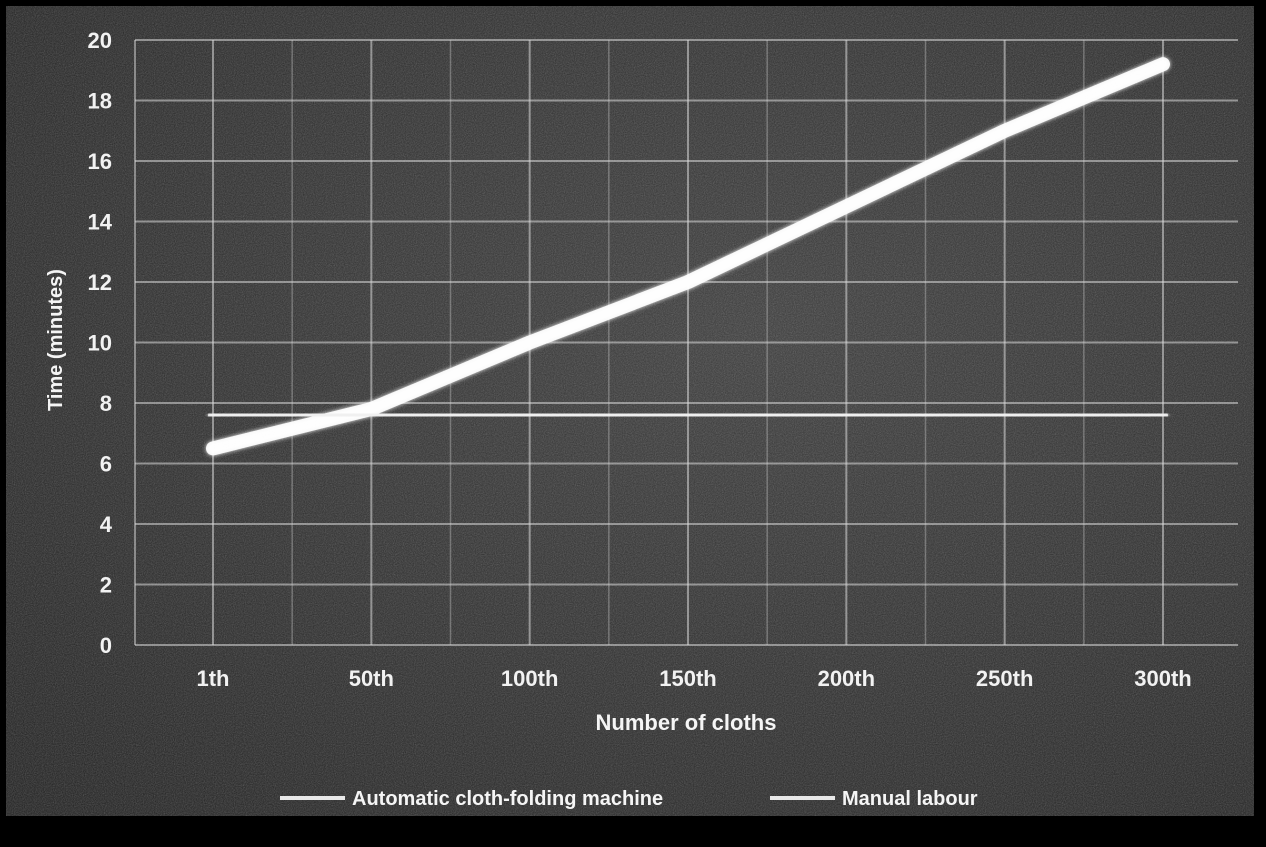  I want to click on x-tick-label: 50th, so click(371, 678).